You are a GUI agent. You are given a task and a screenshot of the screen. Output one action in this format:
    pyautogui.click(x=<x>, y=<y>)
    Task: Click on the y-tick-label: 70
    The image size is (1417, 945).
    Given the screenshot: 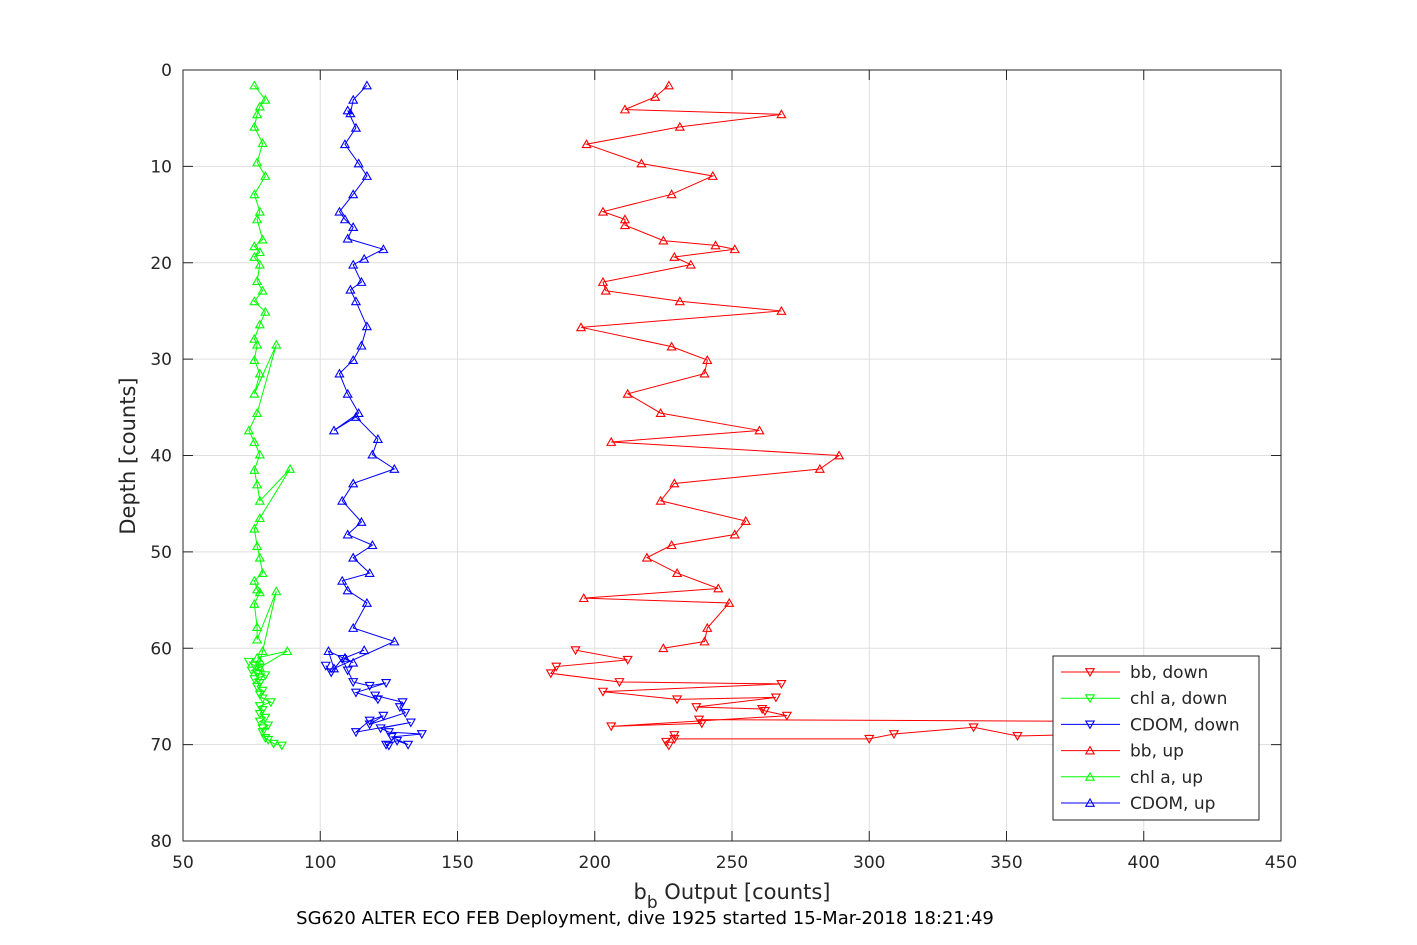 What is the action you would take?
    pyautogui.click(x=161, y=746)
    